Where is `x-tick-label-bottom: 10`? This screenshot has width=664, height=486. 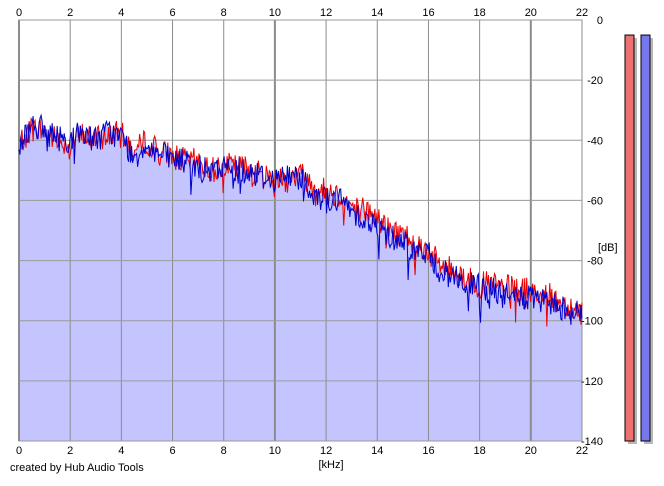
x-tick-label-bottom: 10 is located at coordinates (275, 451).